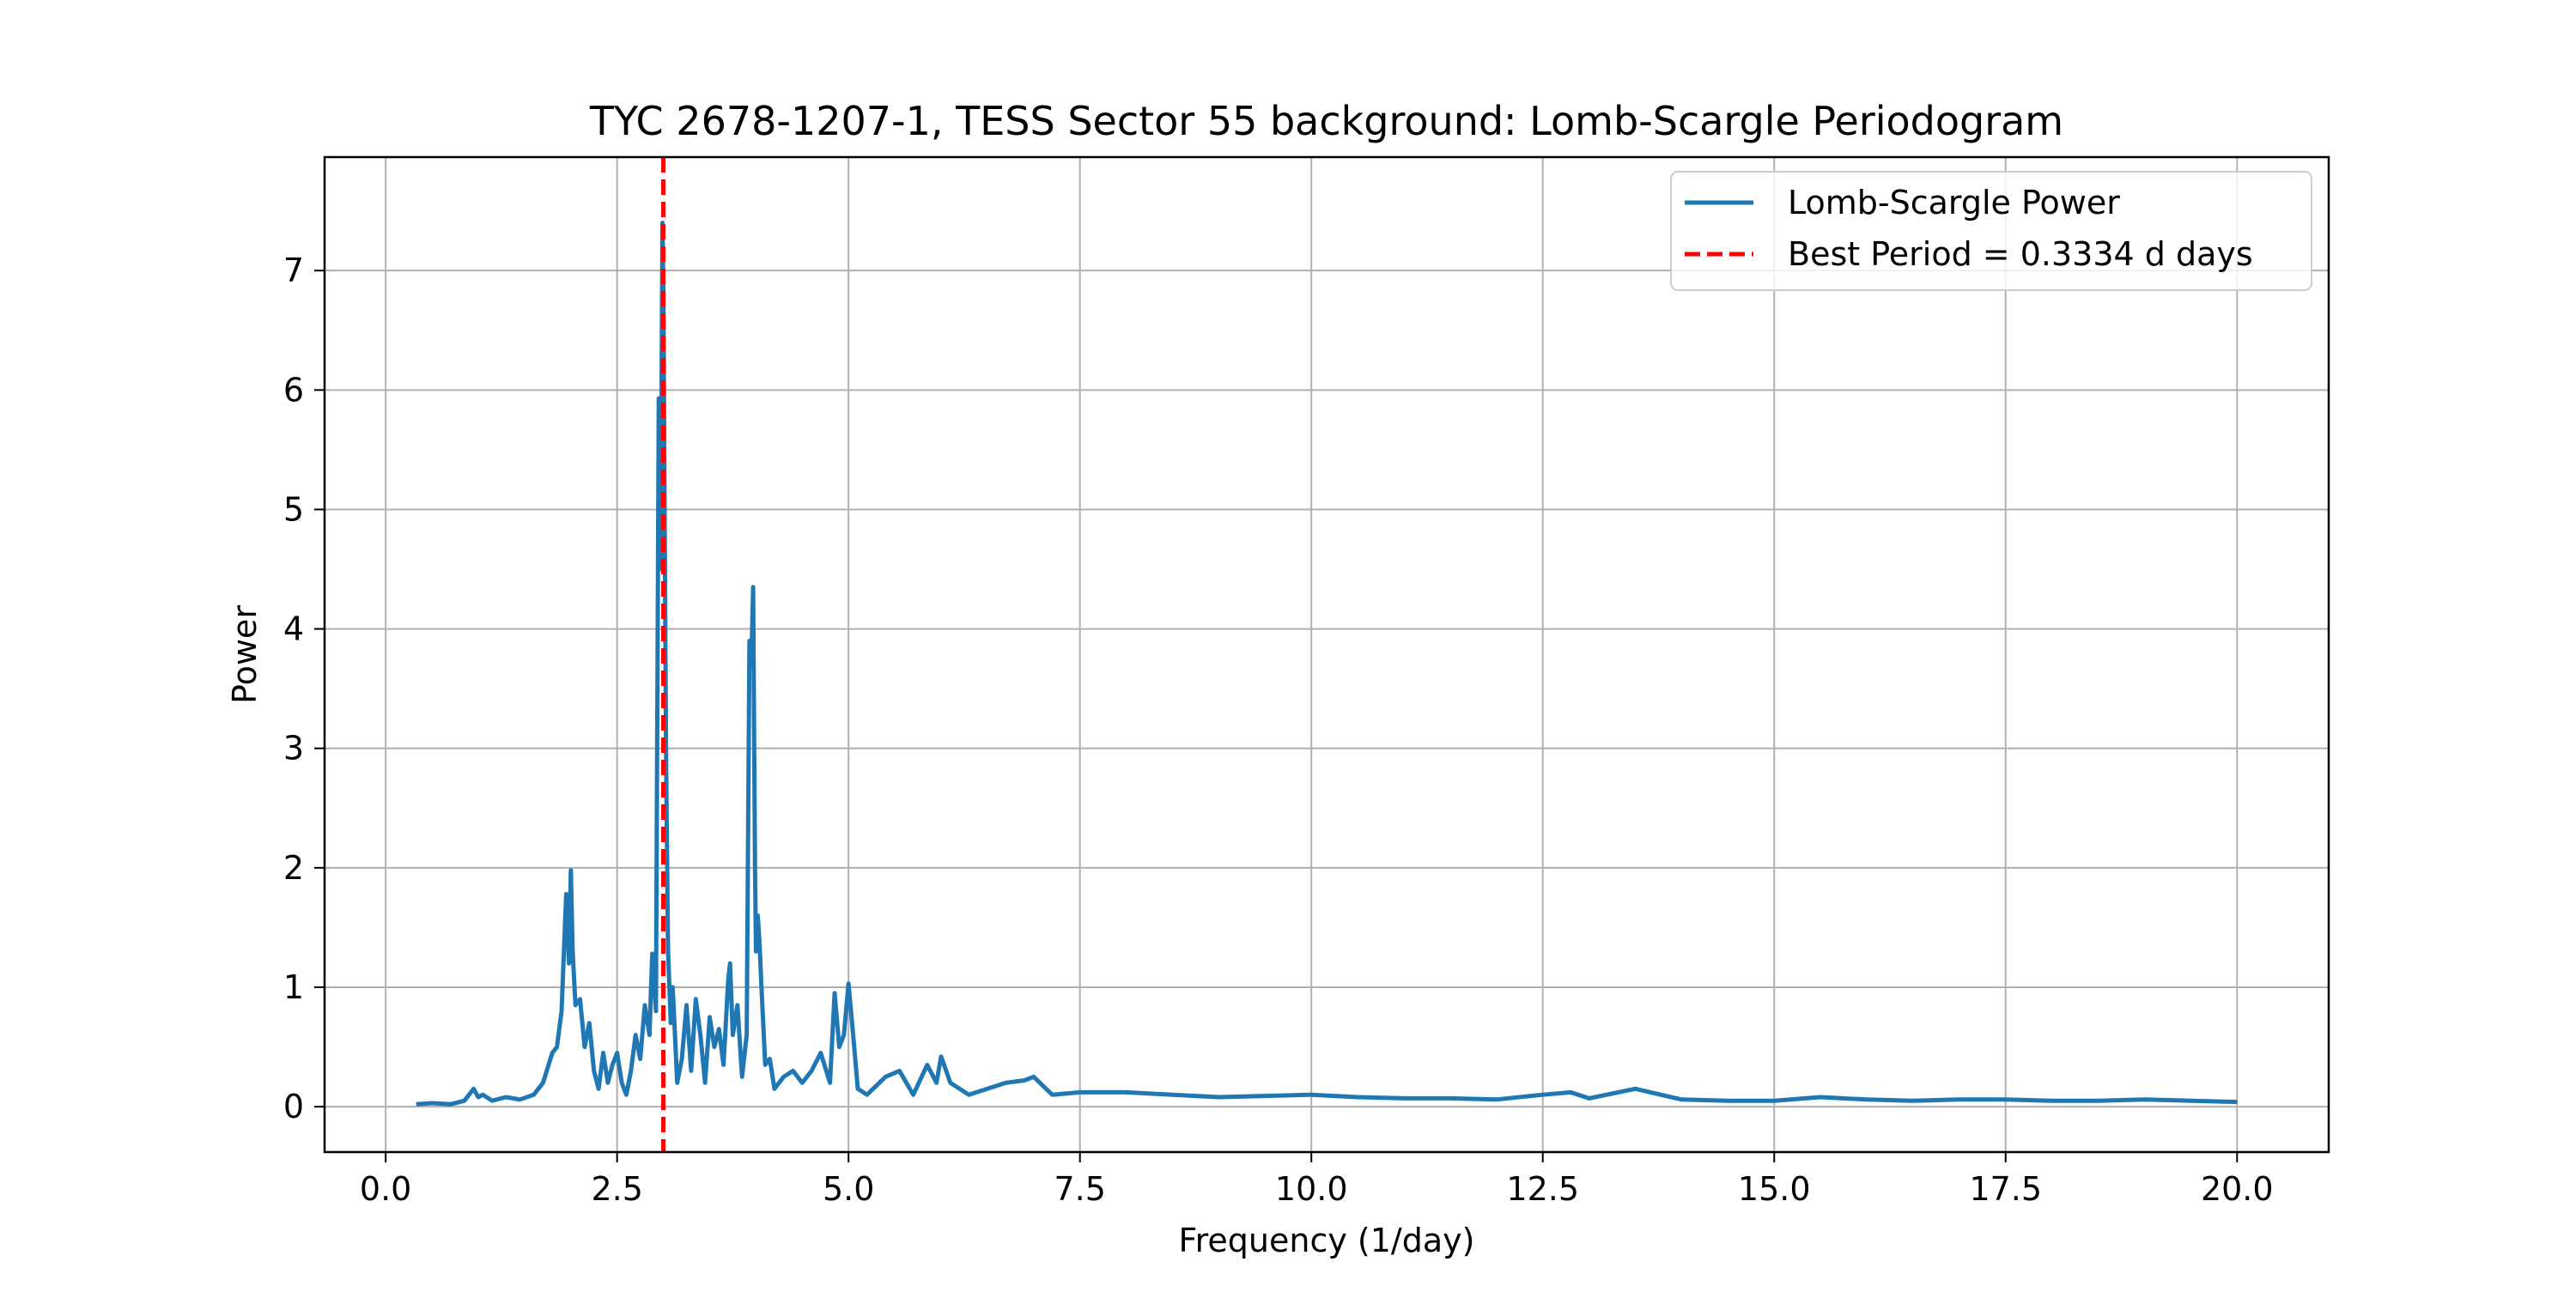 This screenshot has width=2576, height=1292. What do you see at coordinates (245, 654) in the screenshot?
I see `y-axis-label: Power` at bounding box center [245, 654].